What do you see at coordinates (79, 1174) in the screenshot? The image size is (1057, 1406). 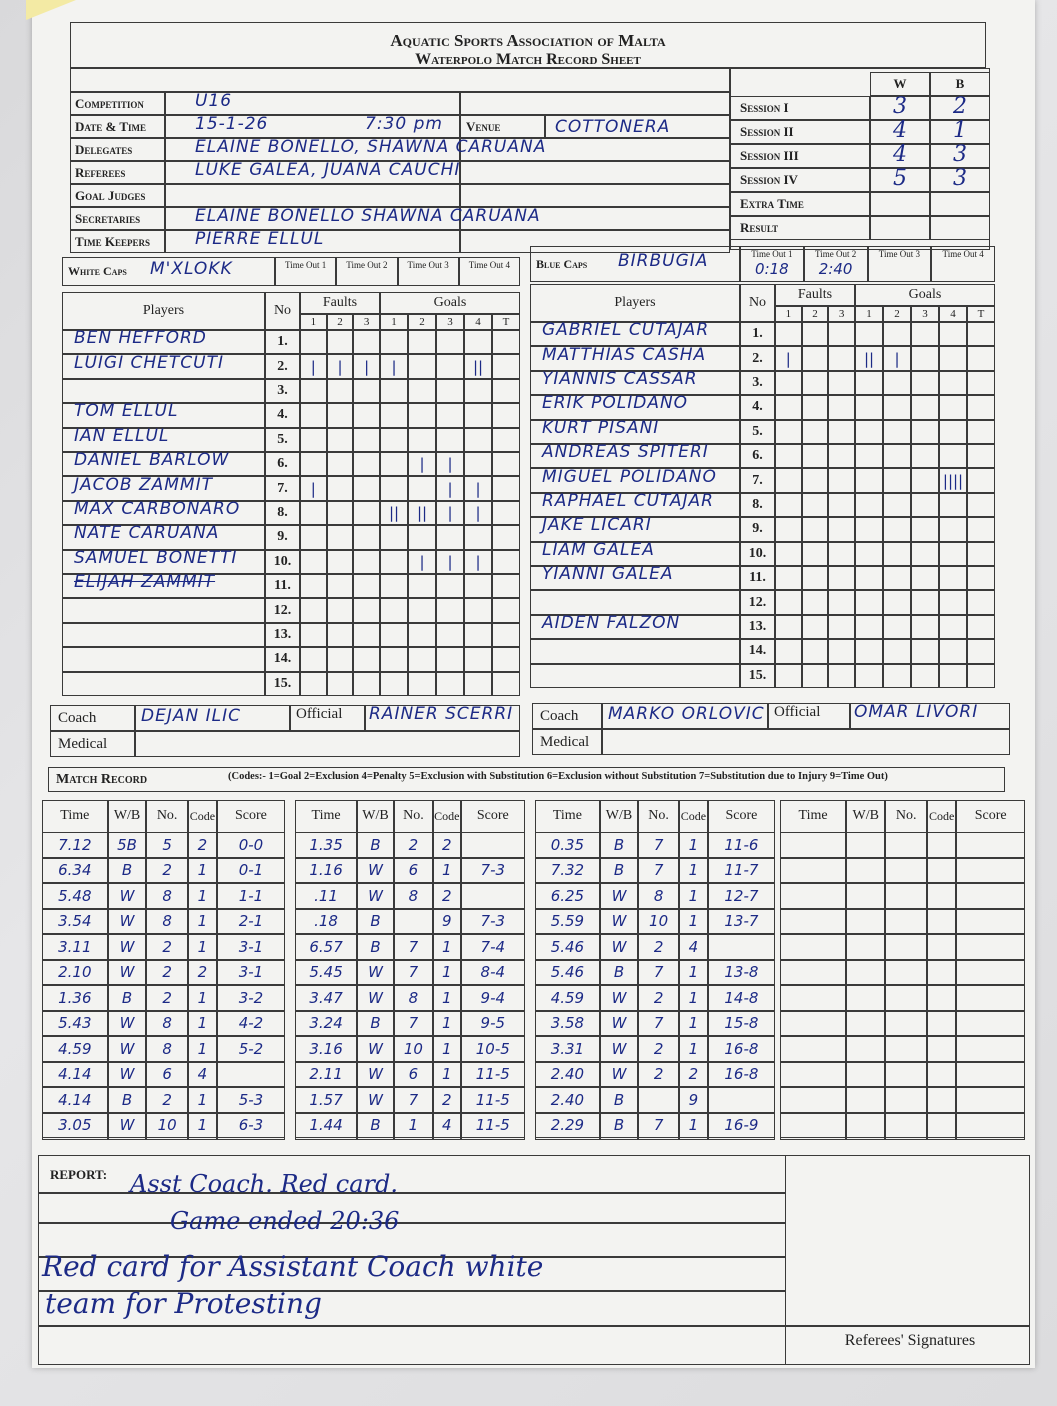 I see `report-label: REPORT:` at bounding box center [79, 1174].